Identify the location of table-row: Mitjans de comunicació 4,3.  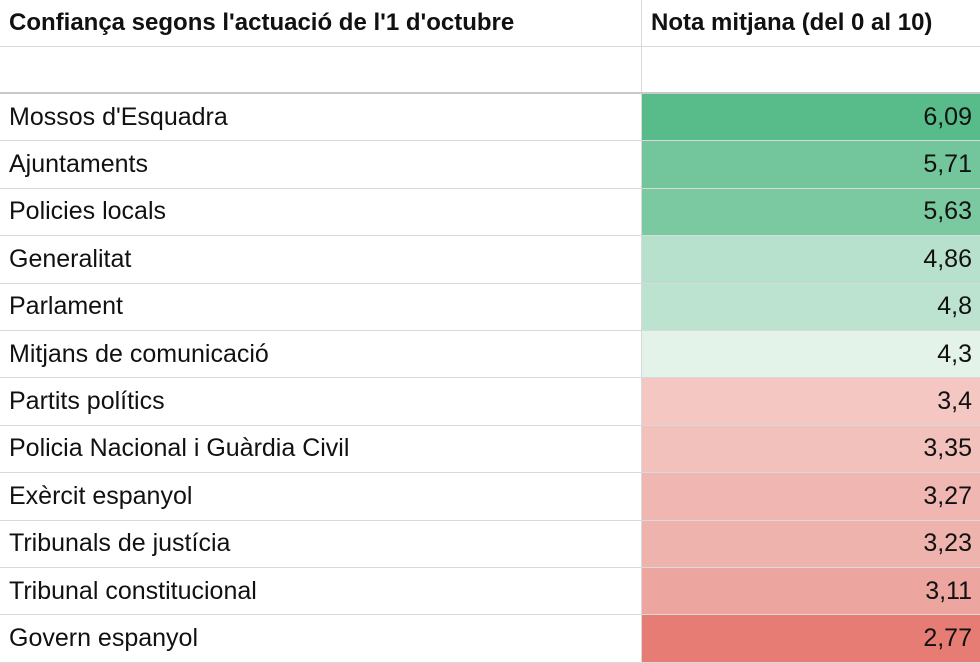
(490, 354).